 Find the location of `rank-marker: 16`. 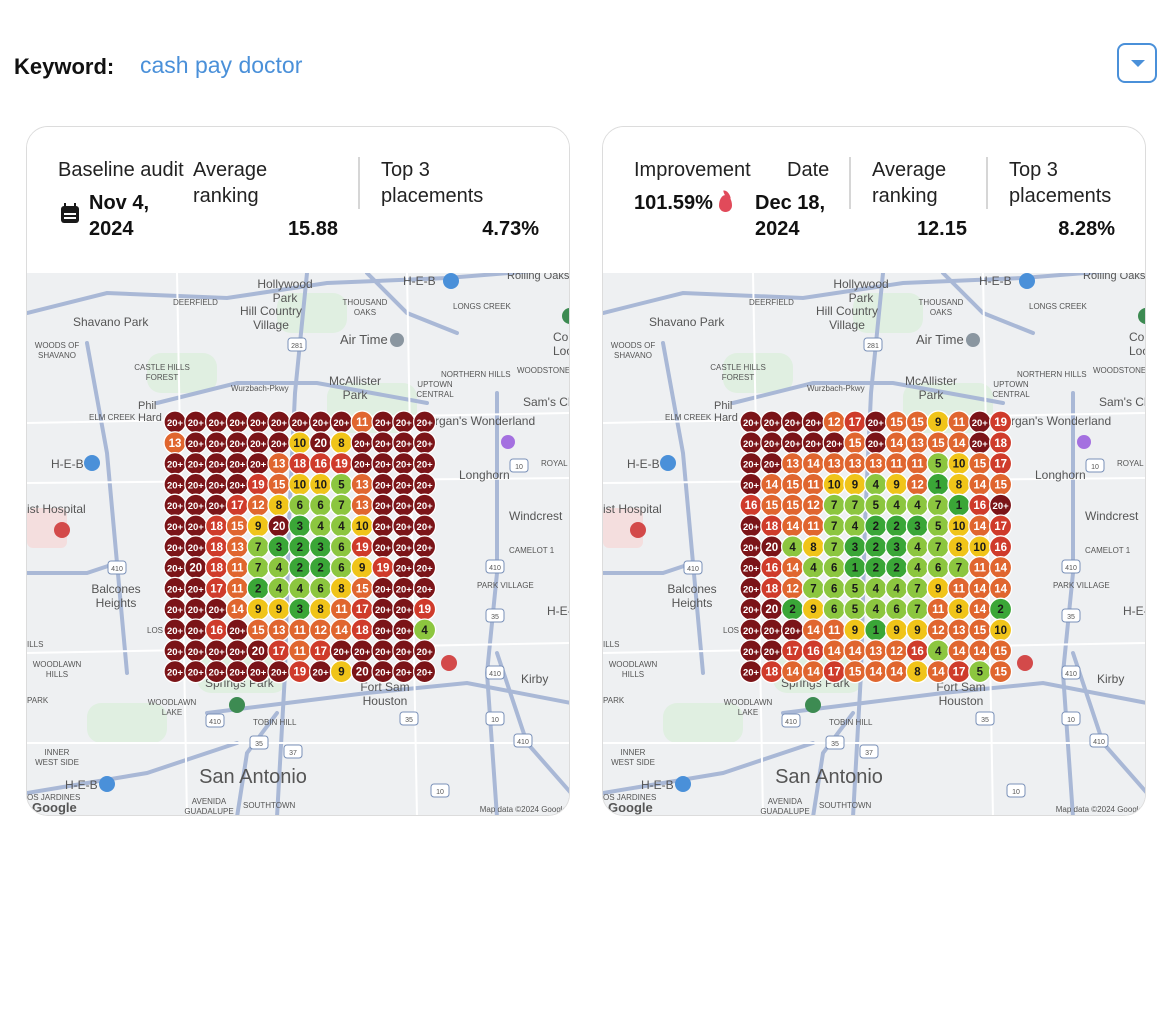

rank-marker: 16 is located at coordinates (917, 651).